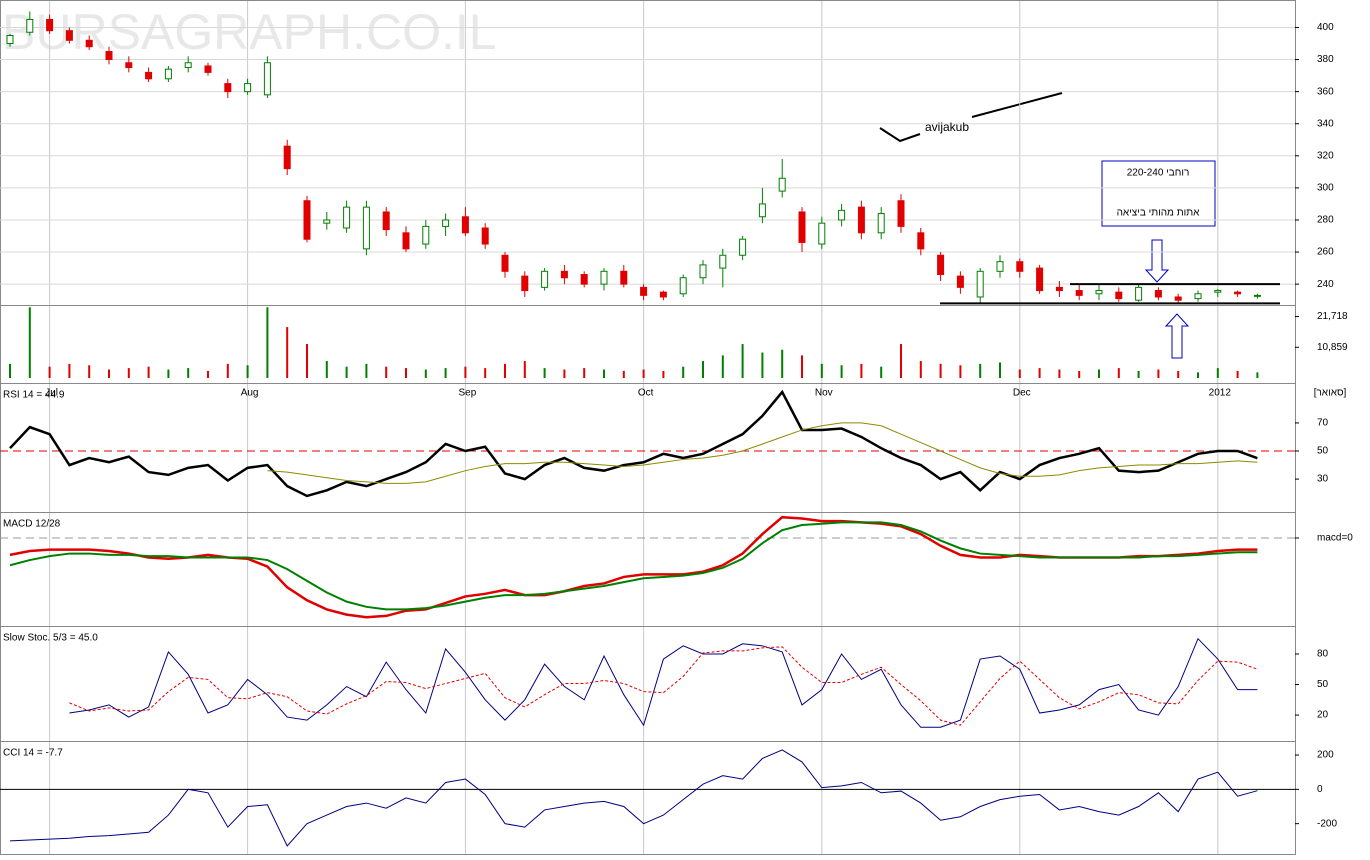 Image resolution: width=1370 pixels, height=860 pixels. Describe the element at coordinates (1220, 393) in the screenshot. I see `x-tick-label: 2012` at that location.